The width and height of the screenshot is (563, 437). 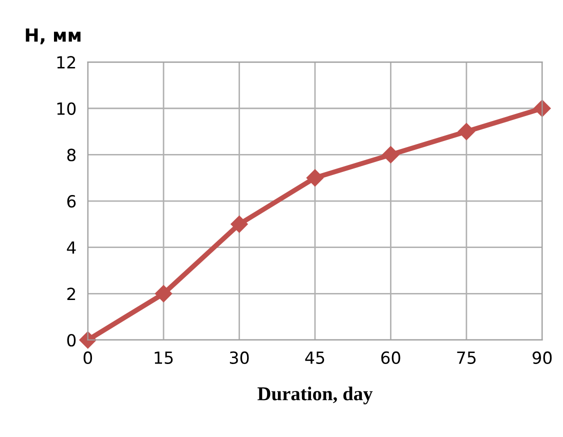 What do you see at coordinates (71, 340) in the screenshot?
I see `y-tick-label: 0` at bounding box center [71, 340].